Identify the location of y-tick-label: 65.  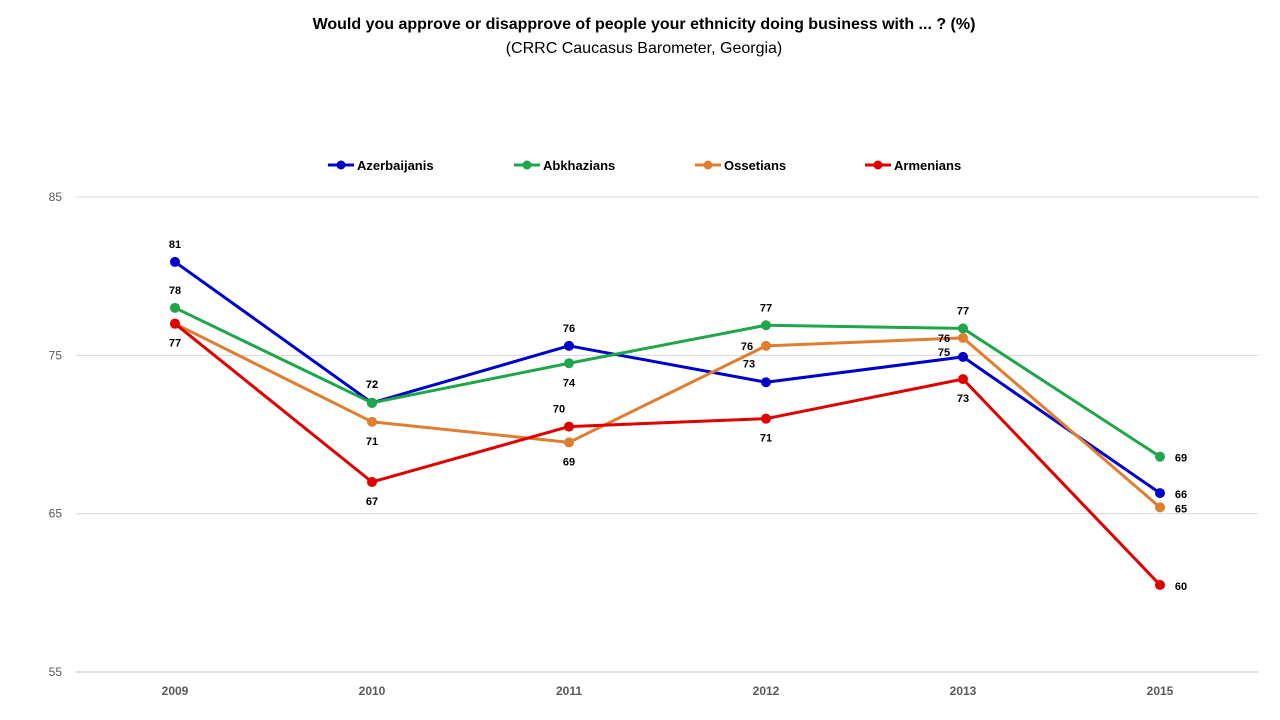
(56, 514).